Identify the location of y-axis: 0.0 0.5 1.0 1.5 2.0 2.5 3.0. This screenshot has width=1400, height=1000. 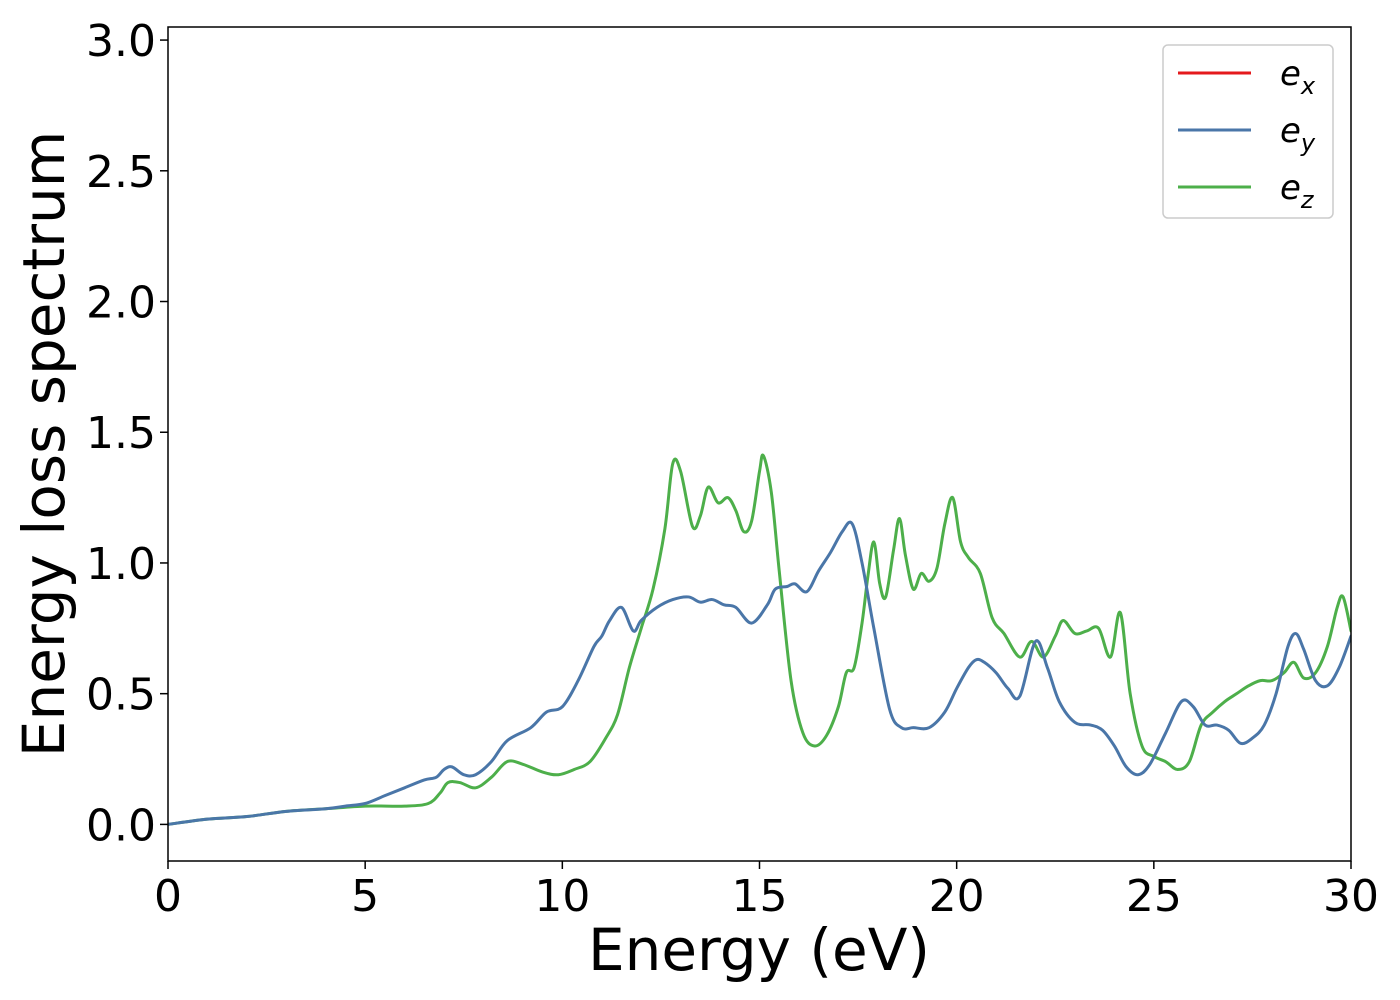
(127, 433).